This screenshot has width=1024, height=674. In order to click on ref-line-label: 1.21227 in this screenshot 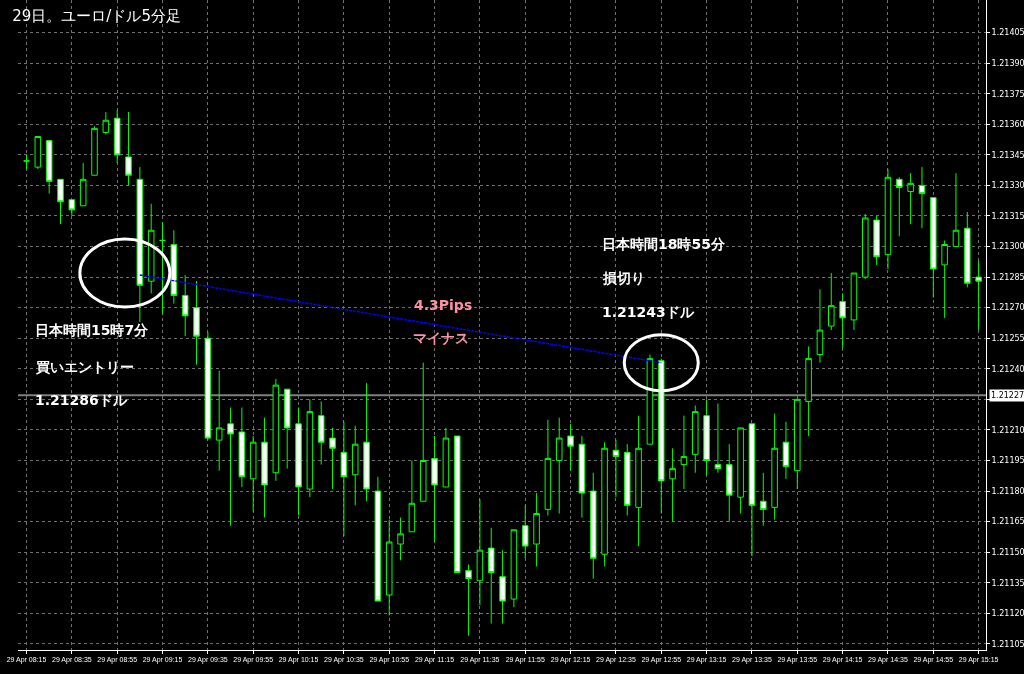, I will do `click(1007, 395)`.